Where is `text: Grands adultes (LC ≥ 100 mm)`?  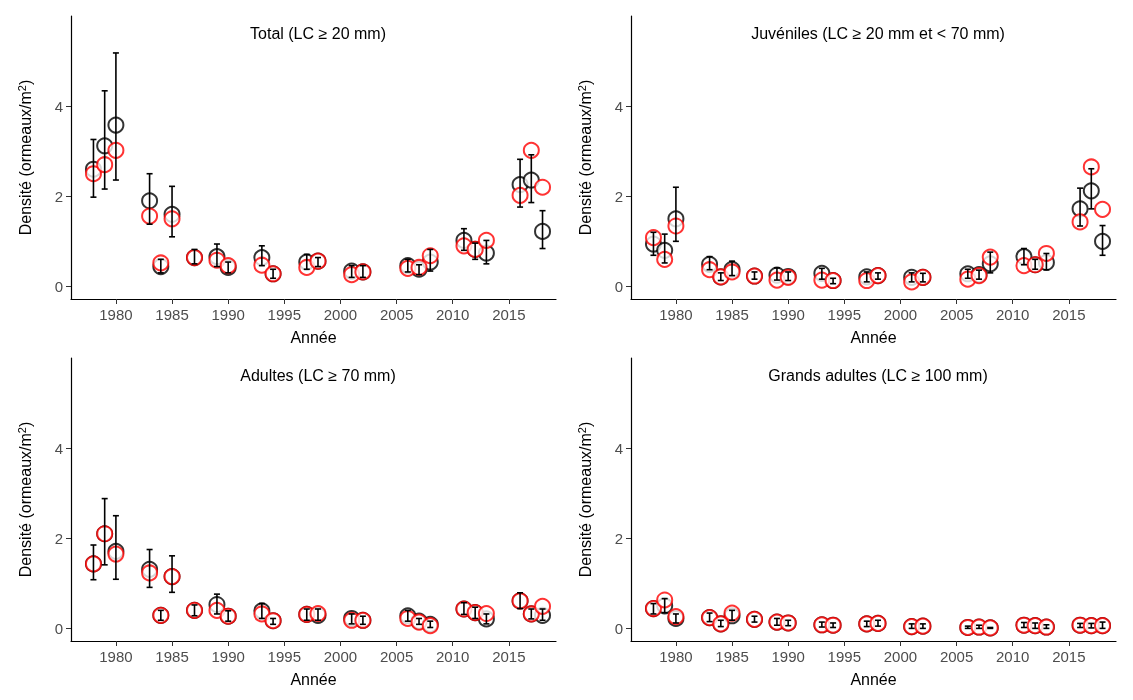 text: Grands adultes (LC ≥ 100 mm) is located at coordinates (878, 375).